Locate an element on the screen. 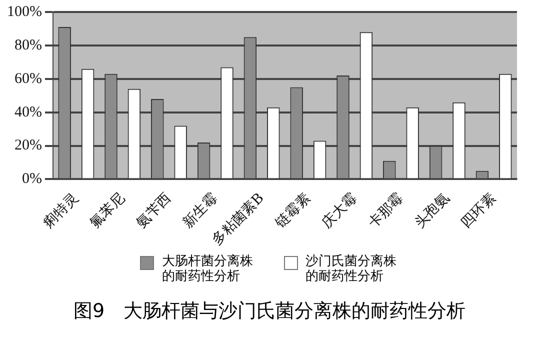 Image resolution: width=539 pixels, height=344 pixels. y-tick-label: 20% is located at coordinates (28, 146).